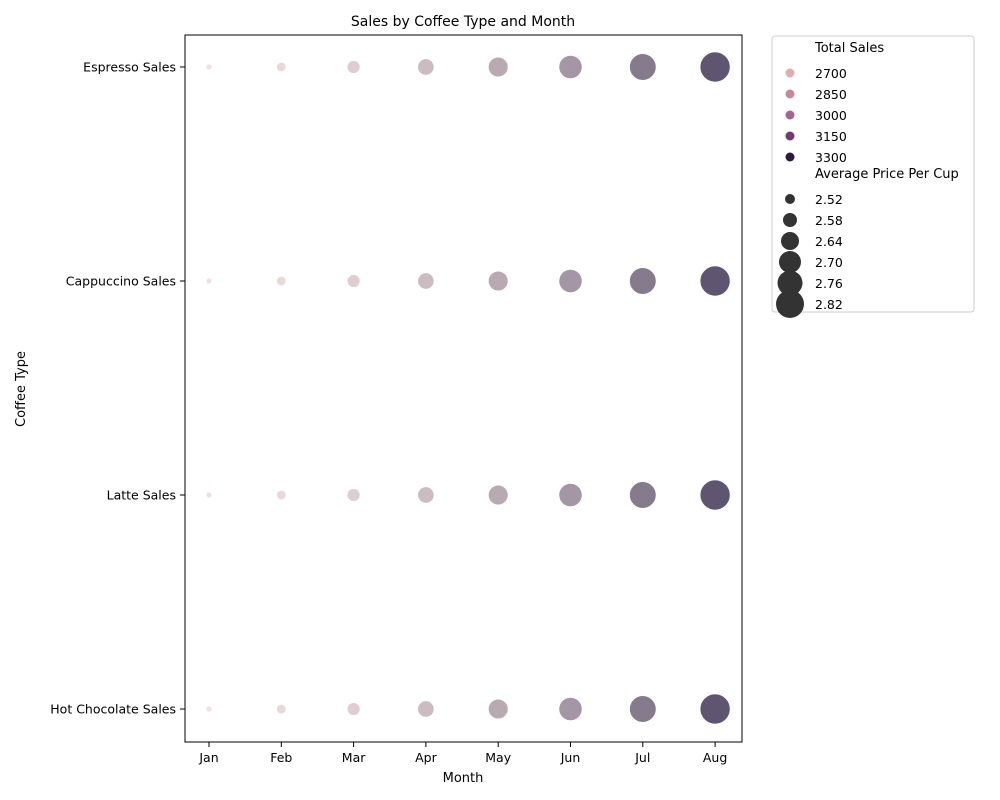  I want to click on x-tick-label: Feb, so click(281, 757).